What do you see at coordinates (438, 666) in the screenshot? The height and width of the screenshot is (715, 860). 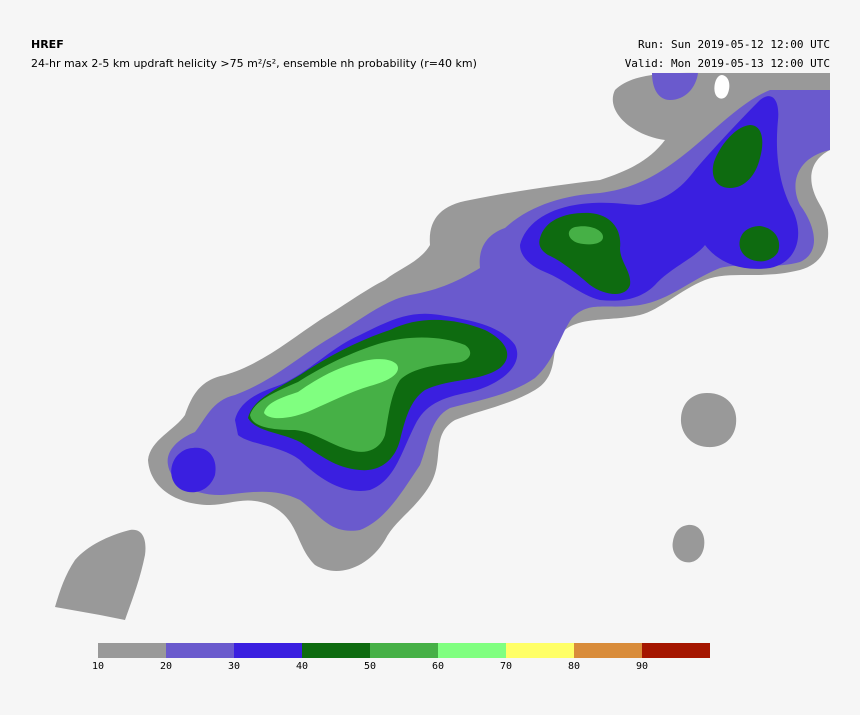 I see `colorbar-tick-label: 60` at bounding box center [438, 666].